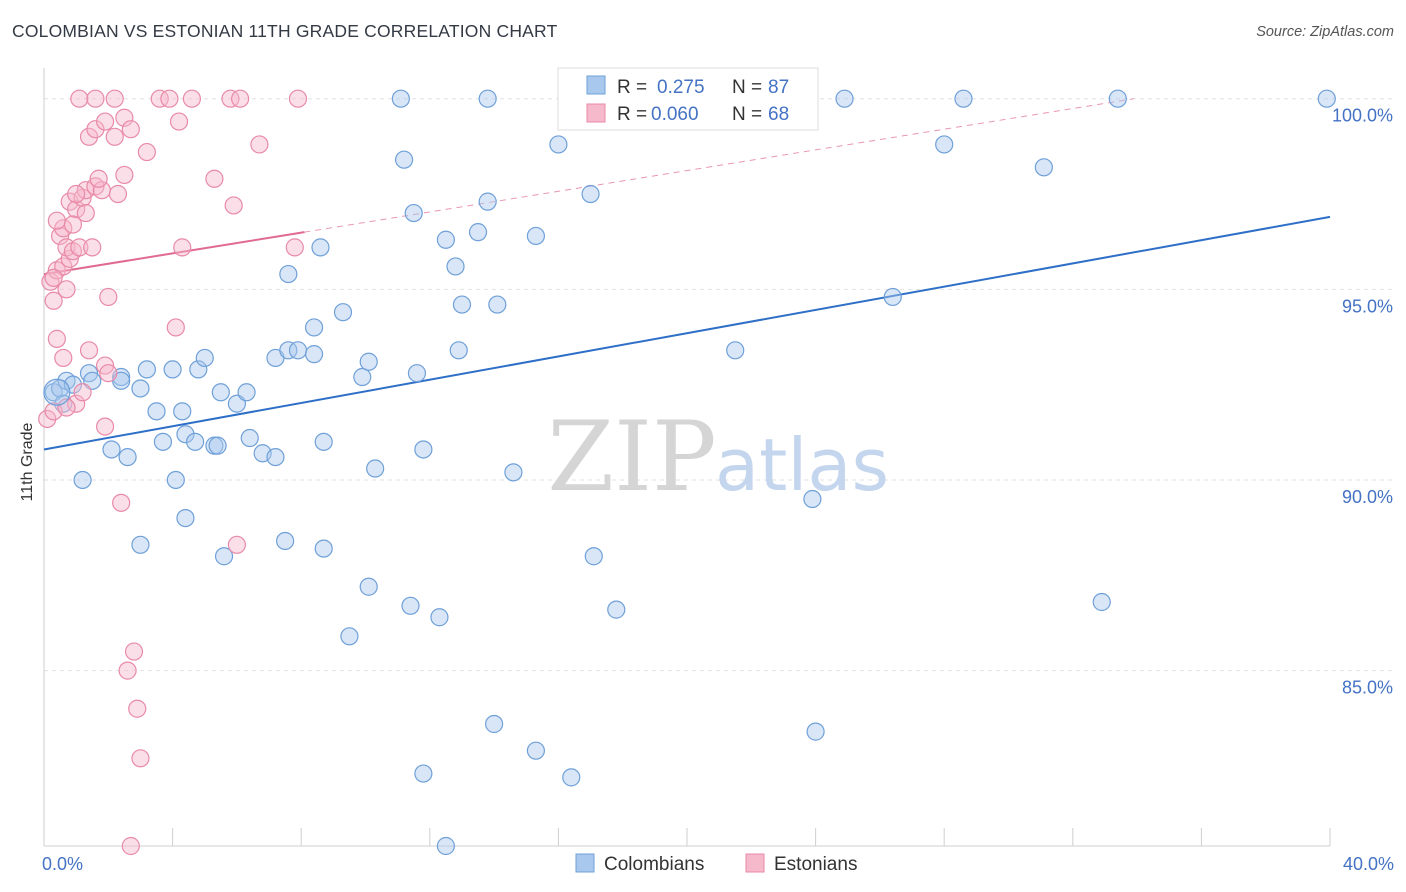 The height and width of the screenshot is (892, 1406). I want to click on legend-n-label-colombians: N =, so click(747, 87).